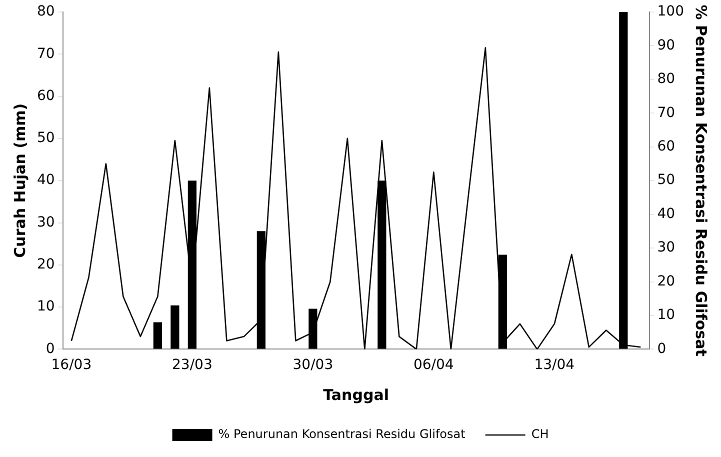 Image resolution: width=721 pixels, height=457 pixels. What do you see at coordinates (554, 365) in the screenshot?
I see `x-tick-label: 13/04` at bounding box center [554, 365].